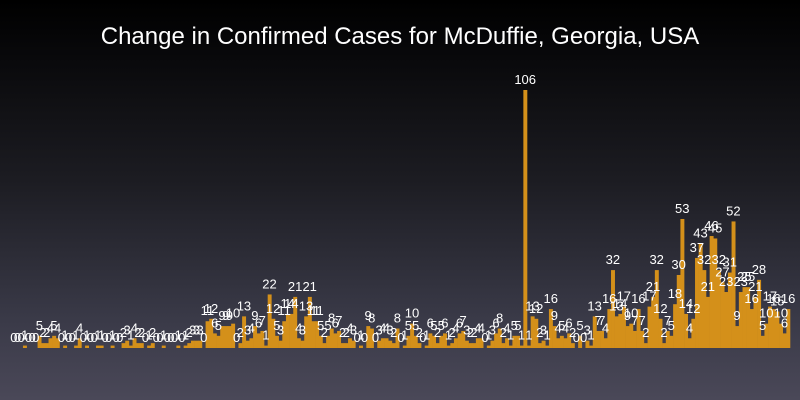 This screenshot has height=400, width=800. I want to click on data-label: 23, so click(740, 281).